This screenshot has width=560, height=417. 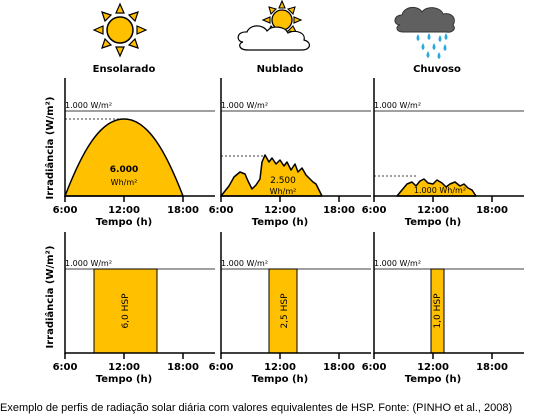 I want to click on profile-total-cloudy: 2.500, so click(x=283, y=181).